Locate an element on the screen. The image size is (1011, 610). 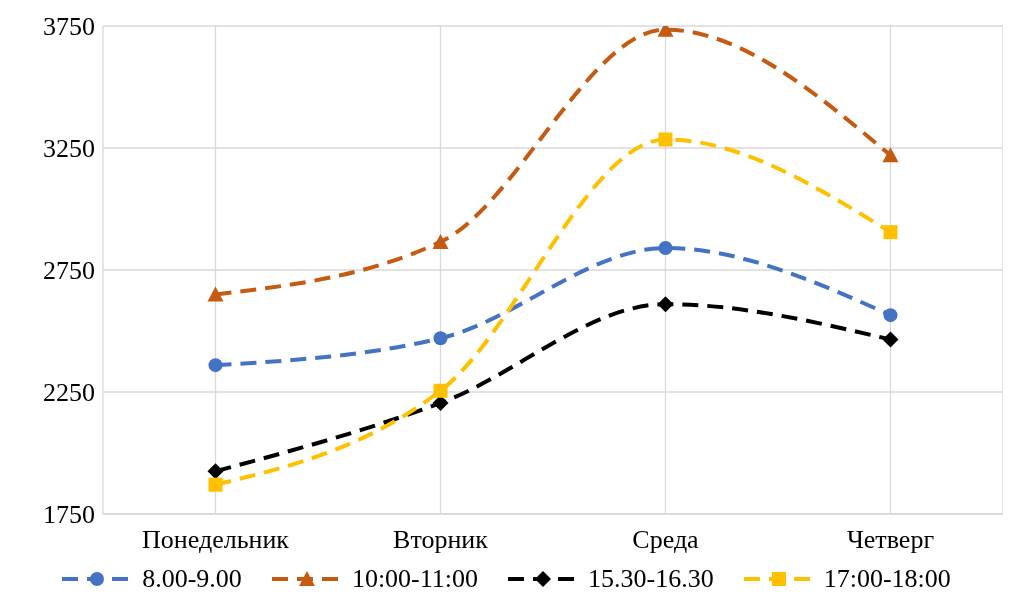
y-tick-label: 1750 is located at coordinates (69, 515).